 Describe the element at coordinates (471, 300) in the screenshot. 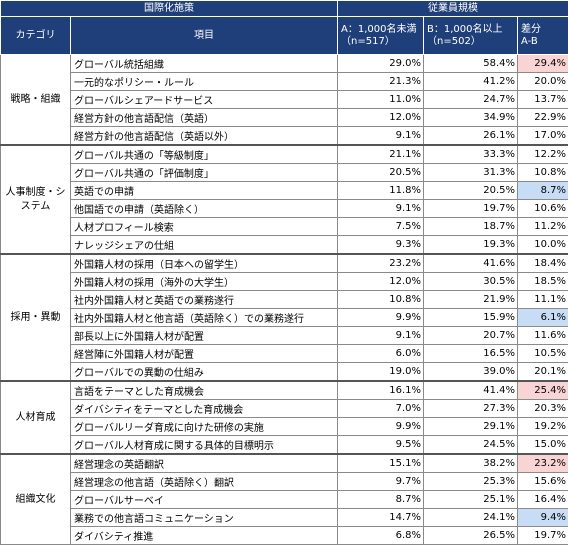

I see `value-b-cell: 21.9%` at that location.